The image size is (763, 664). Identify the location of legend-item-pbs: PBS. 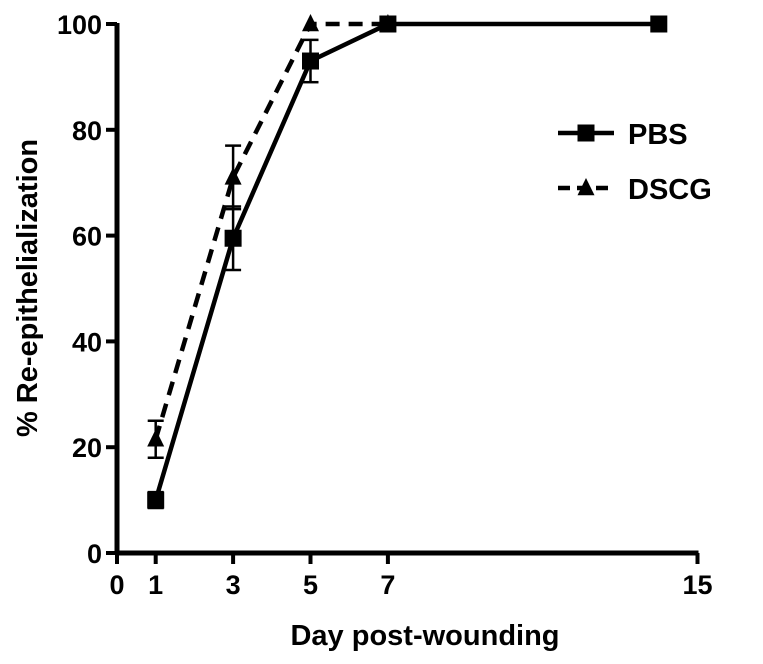
(623, 135).